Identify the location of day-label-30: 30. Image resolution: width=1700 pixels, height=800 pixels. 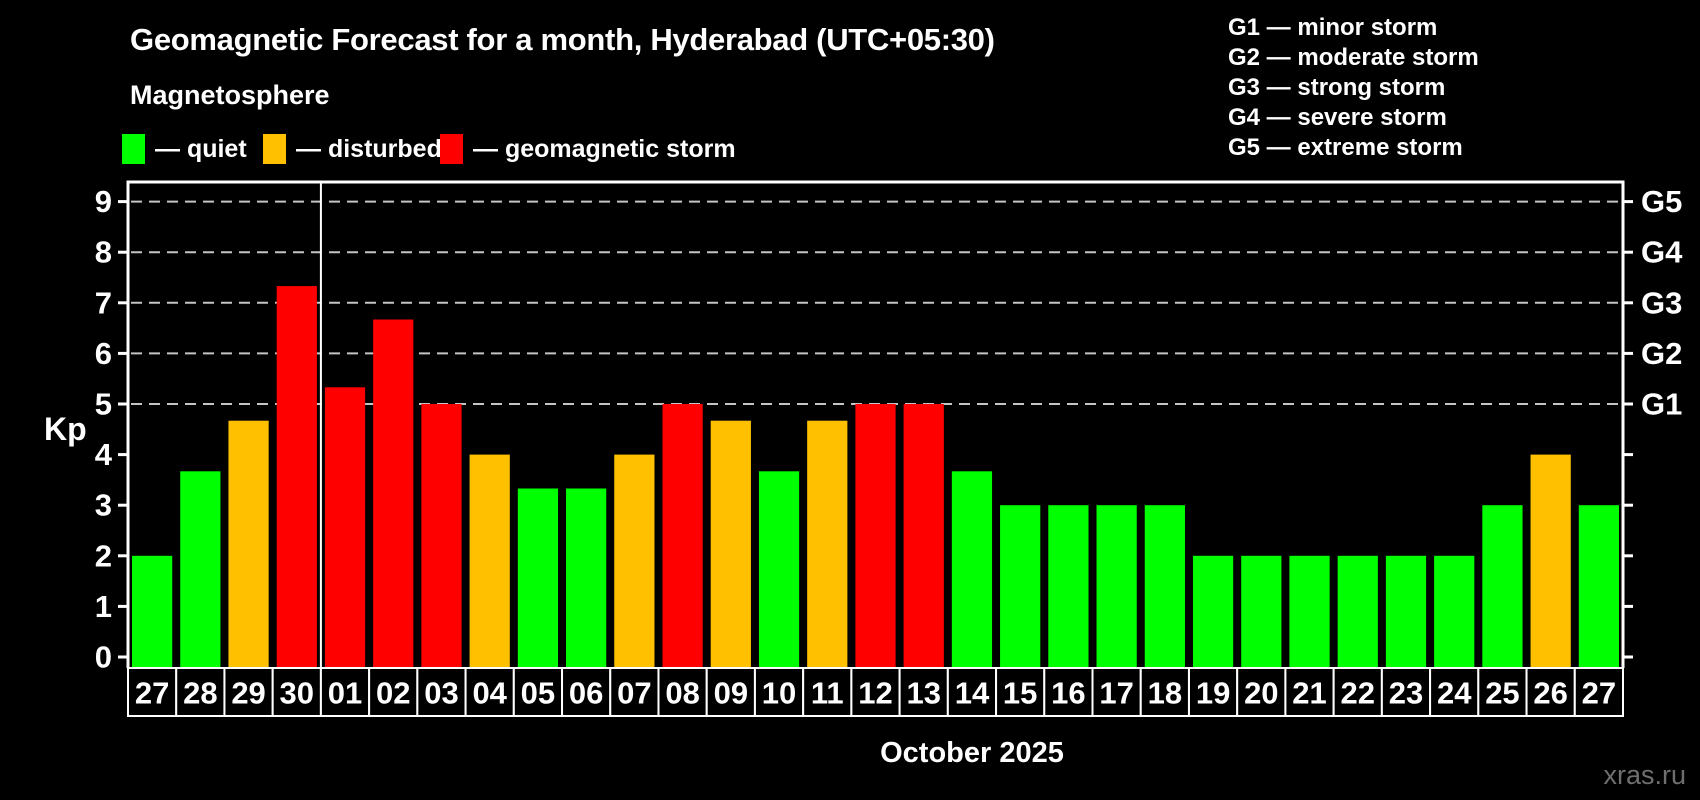
(297, 693).